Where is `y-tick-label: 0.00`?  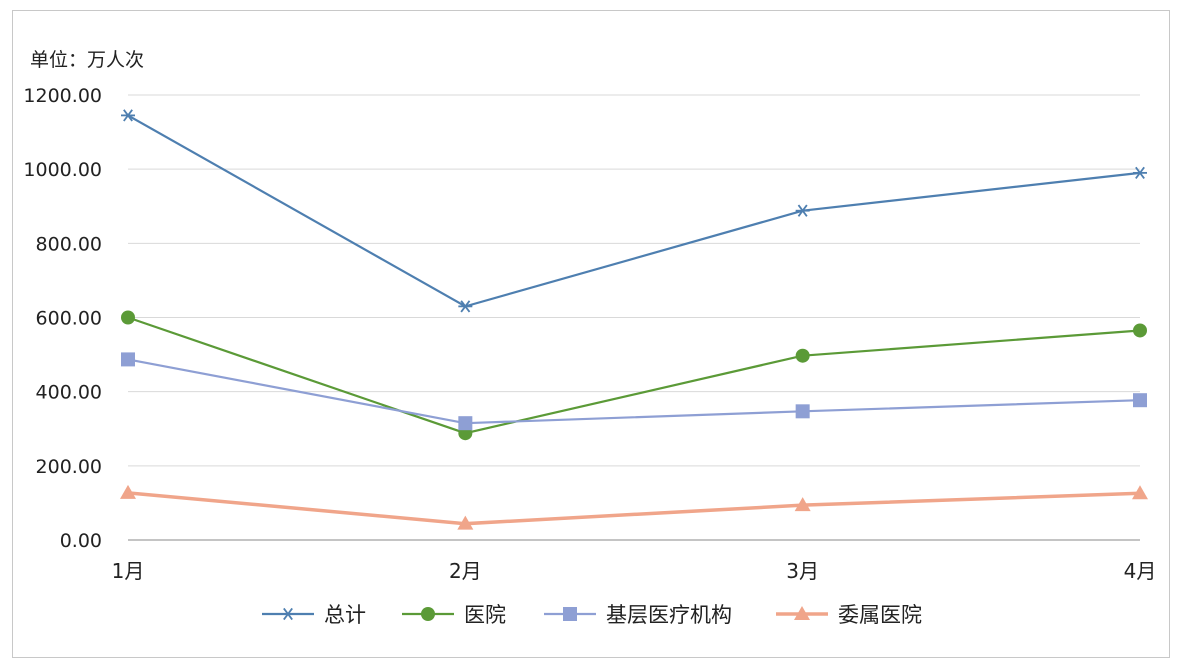
y-tick-label: 0.00 is located at coordinates (81, 541).